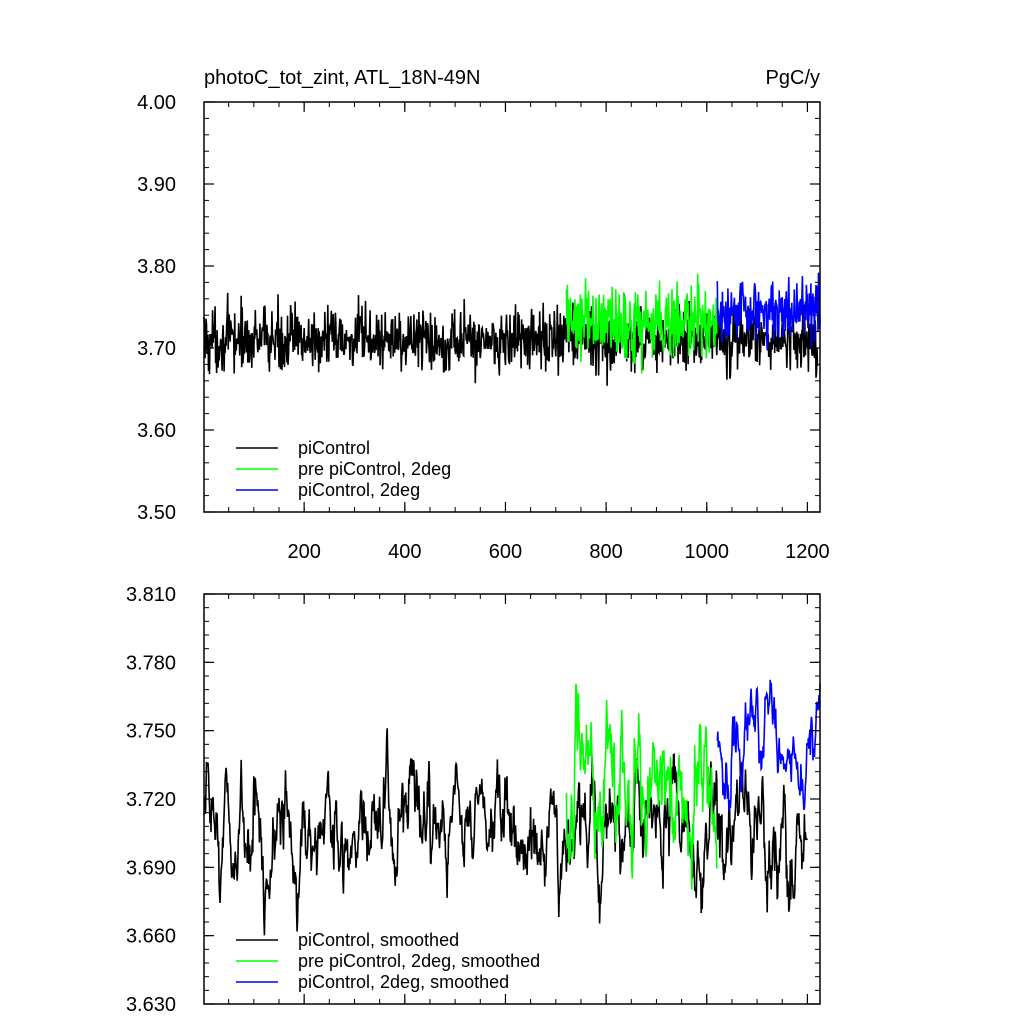  Describe the element at coordinates (793, 78) in the screenshot. I see `top-panel-units: PgC/y` at that location.